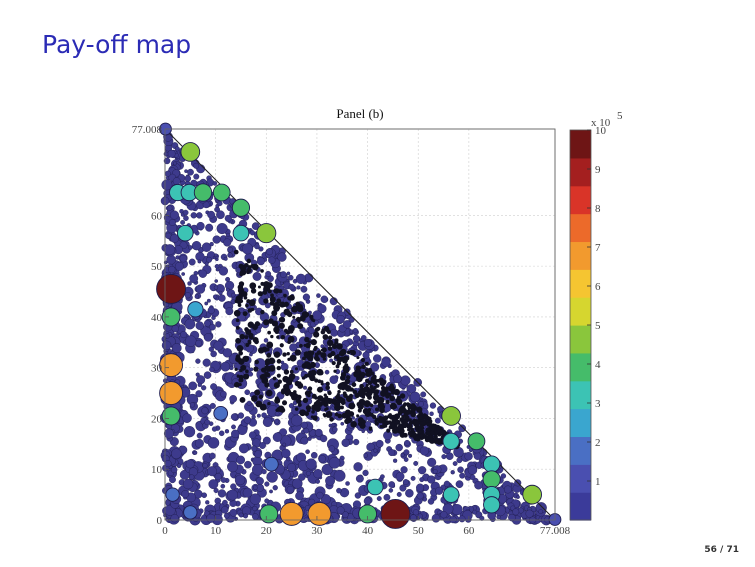  I want to click on colorbar-segment, so click(580, 283).